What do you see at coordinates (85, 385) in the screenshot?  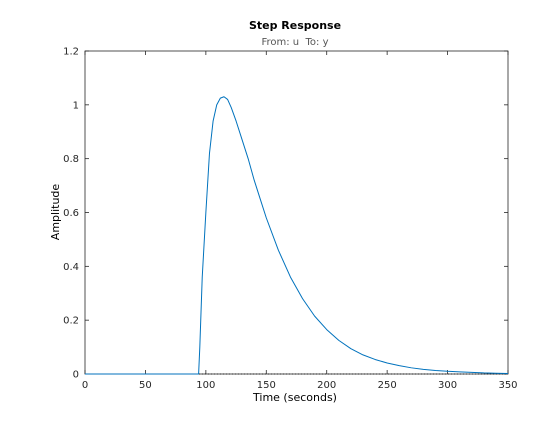 I see `x-tick-label: 0` at bounding box center [85, 385].